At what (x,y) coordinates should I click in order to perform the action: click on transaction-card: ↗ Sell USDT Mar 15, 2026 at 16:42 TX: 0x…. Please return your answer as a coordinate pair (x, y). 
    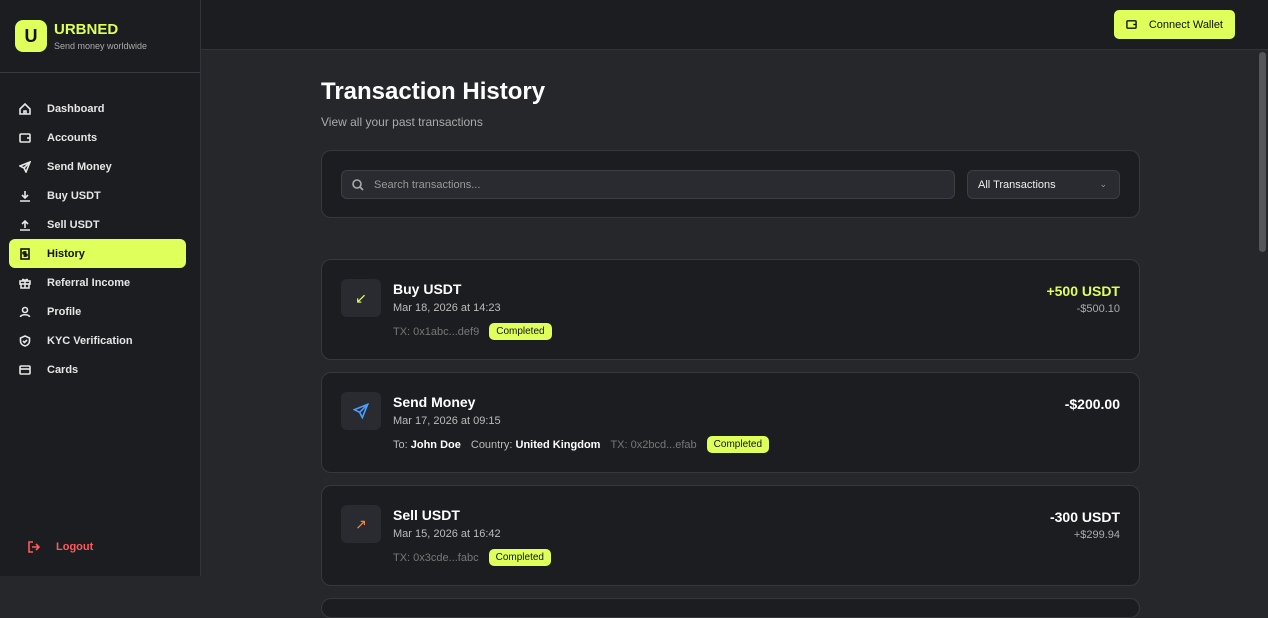
    Looking at the image, I should click on (730, 535).